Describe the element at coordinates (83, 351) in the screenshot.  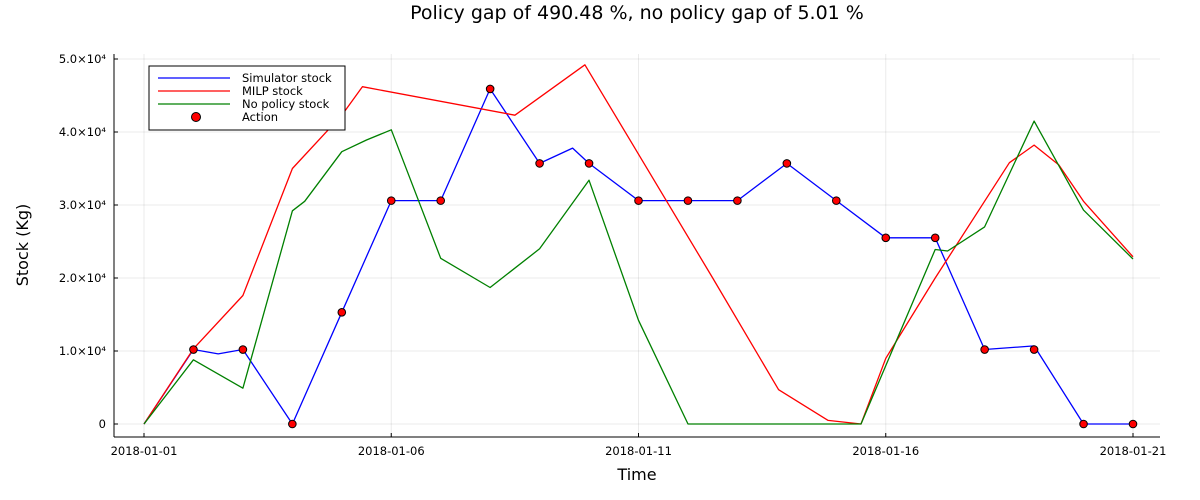
I see `y-tick-label: 1.0×10⁴` at that location.